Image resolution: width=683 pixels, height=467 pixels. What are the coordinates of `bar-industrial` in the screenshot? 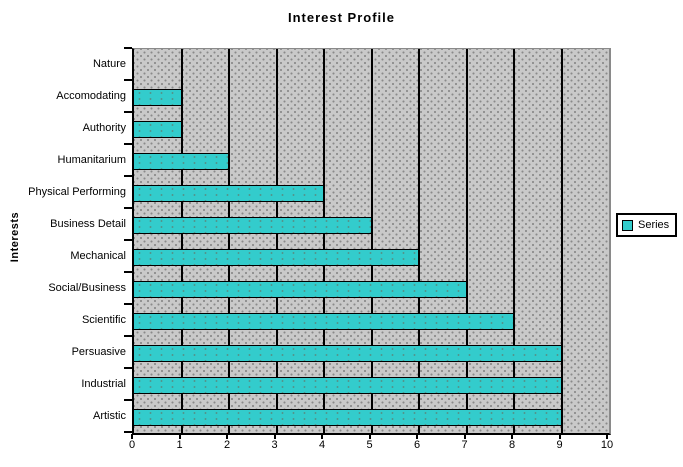 It's located at (348, 385).